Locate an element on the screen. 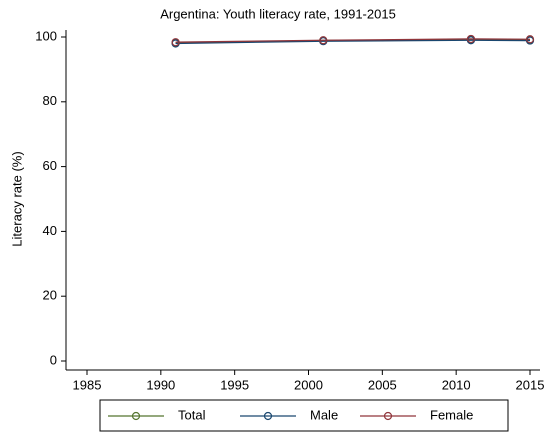 The width and height of the screenshot is (549, 435). y-tick-label: 60 is located at coordinates (50, 165).